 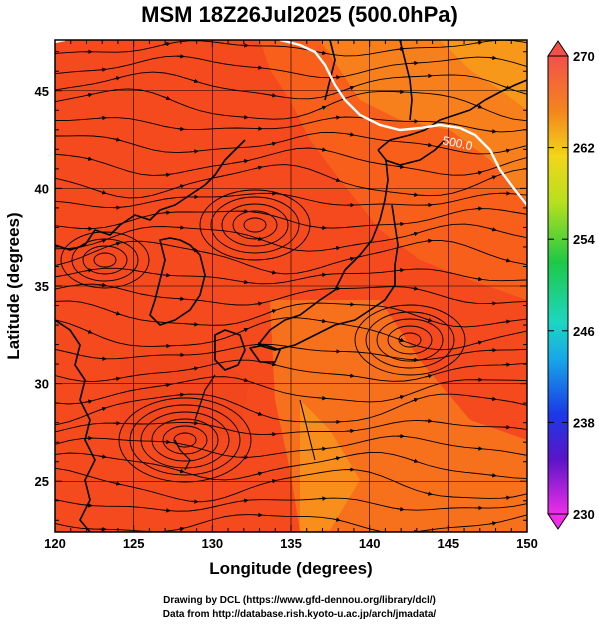 I want to click on colorbar-tick-label: 270, so click(x=584, y=56).